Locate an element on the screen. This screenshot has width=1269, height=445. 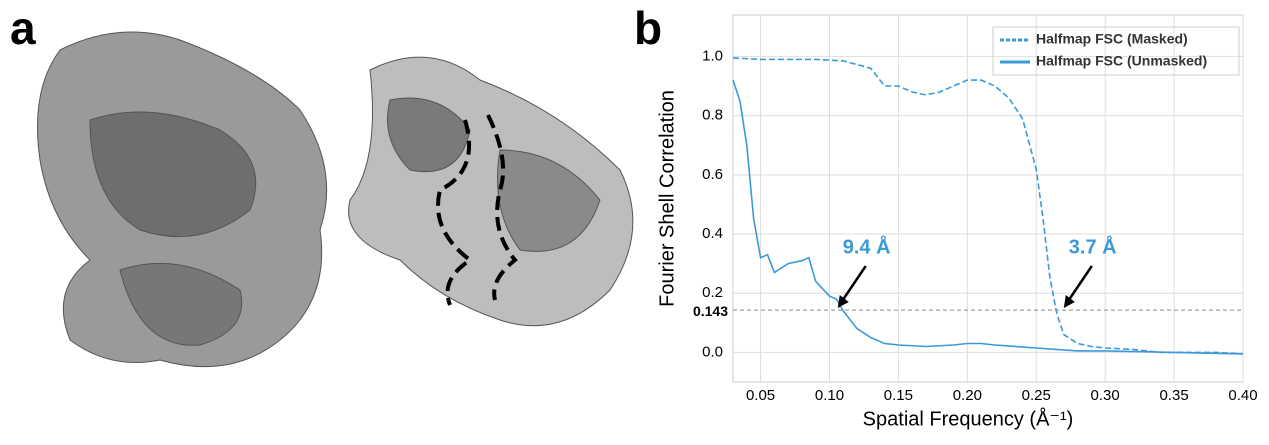
y-tick-label: 0.6 is located at coordinates (712, 174).